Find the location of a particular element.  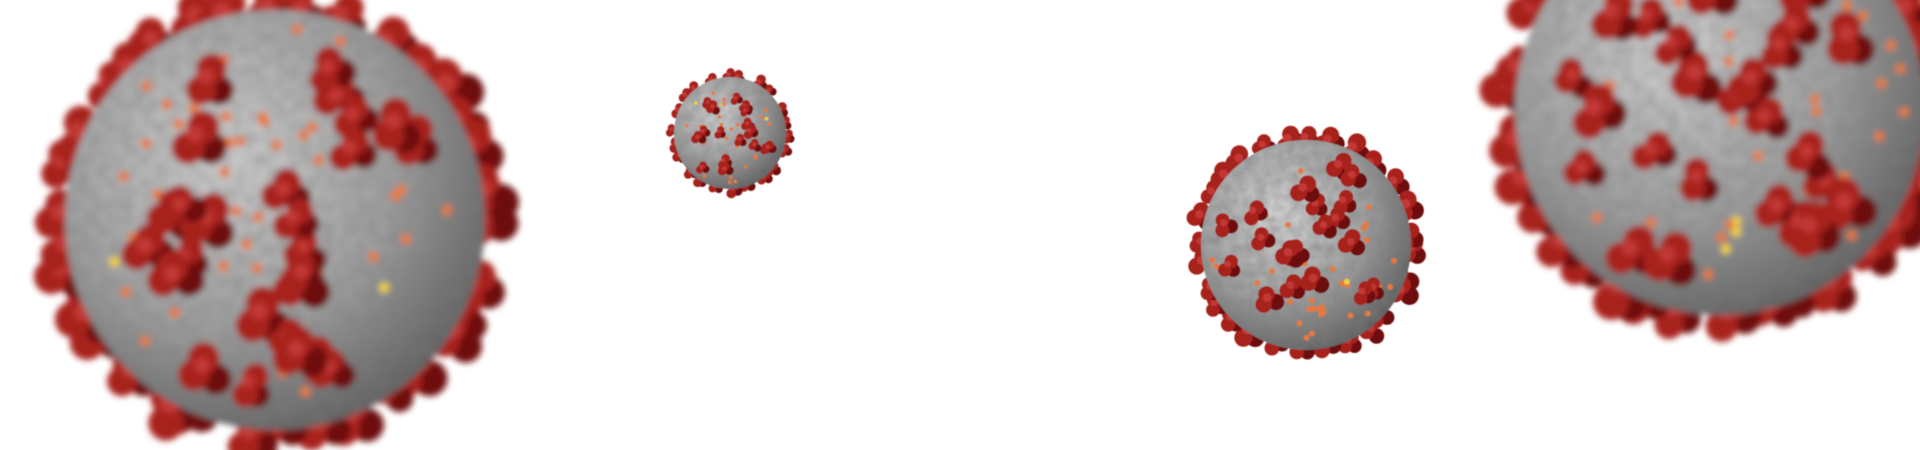

virus-particle-small-center is located at coordinates (730, 133).